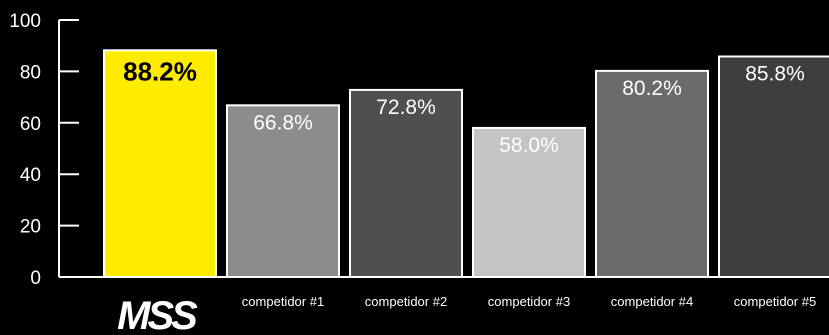 Image resolution: width=829 pixels, height=335 pixels. What do you see at coordinates (30, 227) in the screenshot?
I see `y-tick-label: 20` at bounding box center [30, 227].